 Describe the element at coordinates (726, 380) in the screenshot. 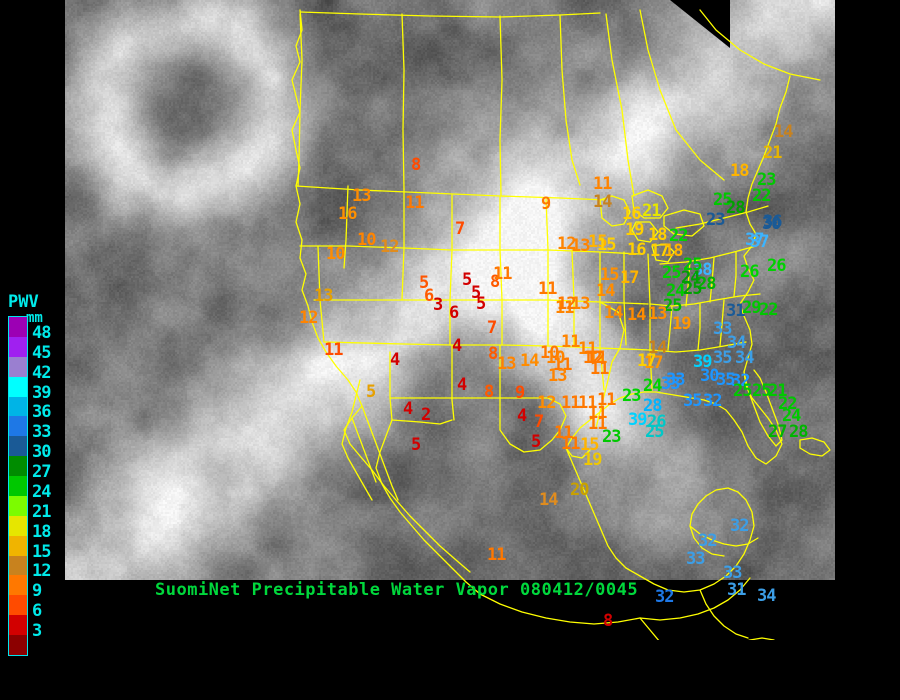

I see `station-pwv-value: 35` at that location.